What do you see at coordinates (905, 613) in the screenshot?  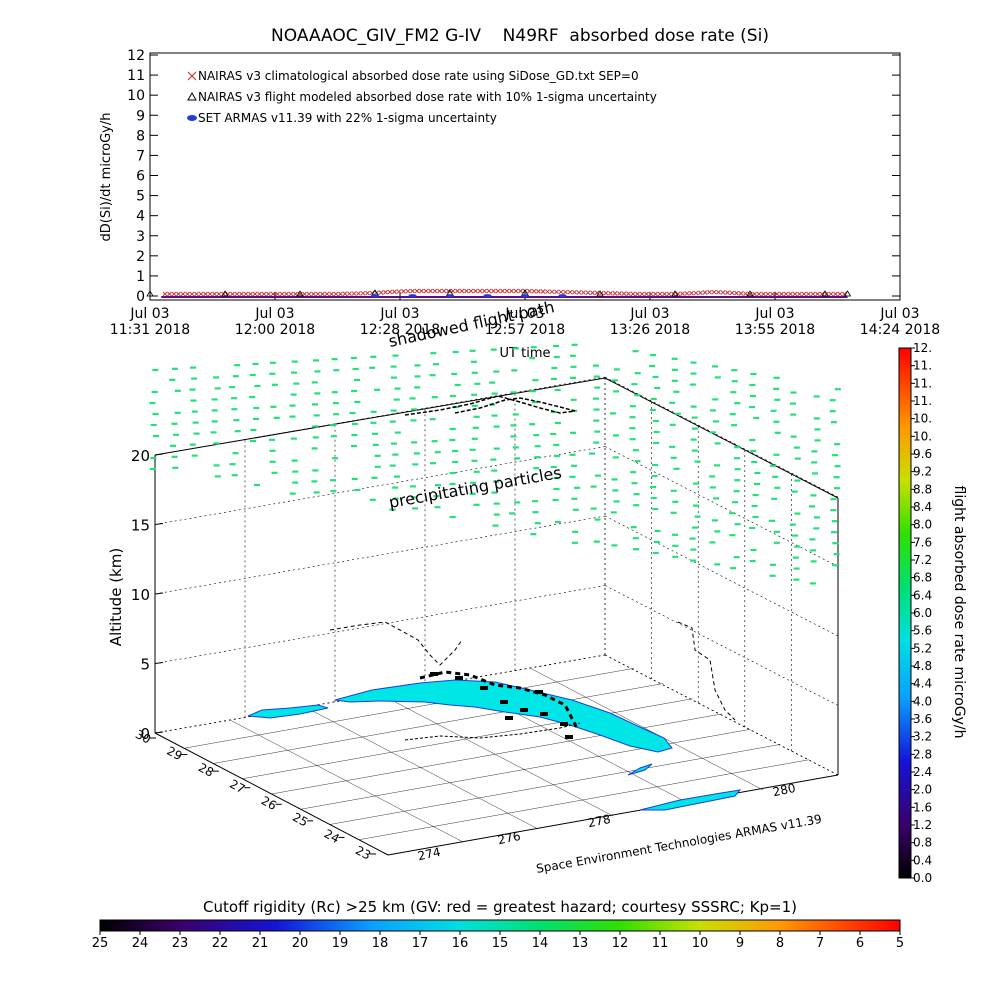 I see `dose-colorbar-gradient` at bounding box center [905, 613].